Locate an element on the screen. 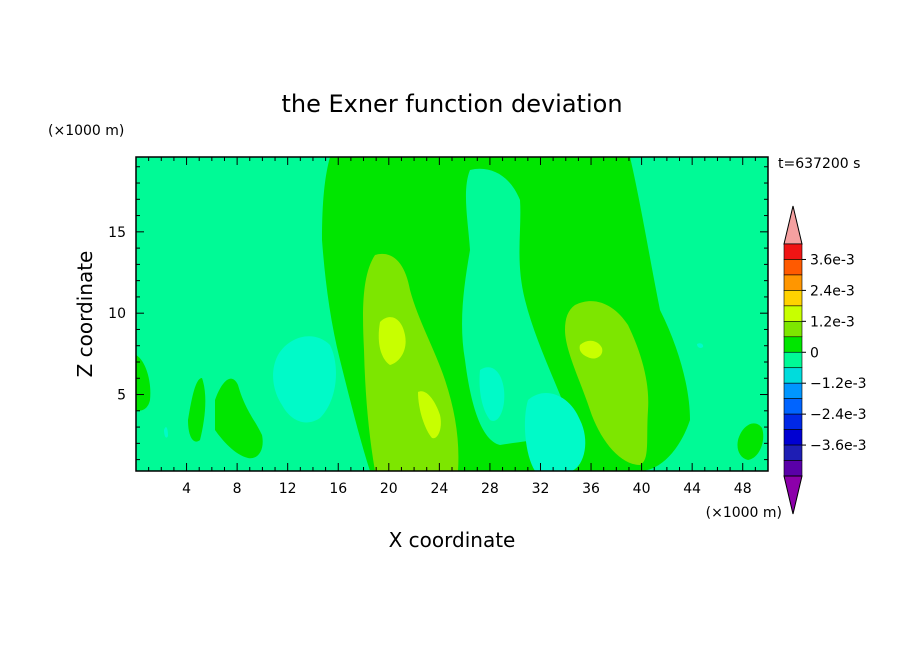 Image resolution: width=904 pixels, height=654 pixels. x-tick-label: 8 is located at coordinates (237, 489).